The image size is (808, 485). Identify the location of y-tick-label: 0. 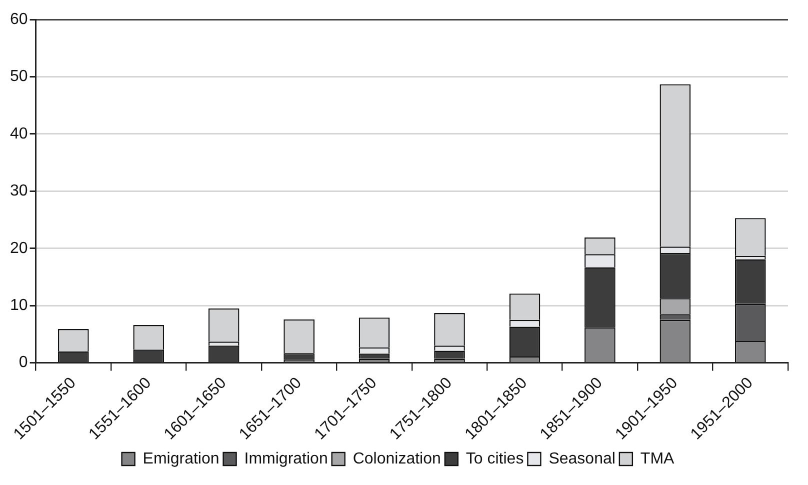
(23, 363).